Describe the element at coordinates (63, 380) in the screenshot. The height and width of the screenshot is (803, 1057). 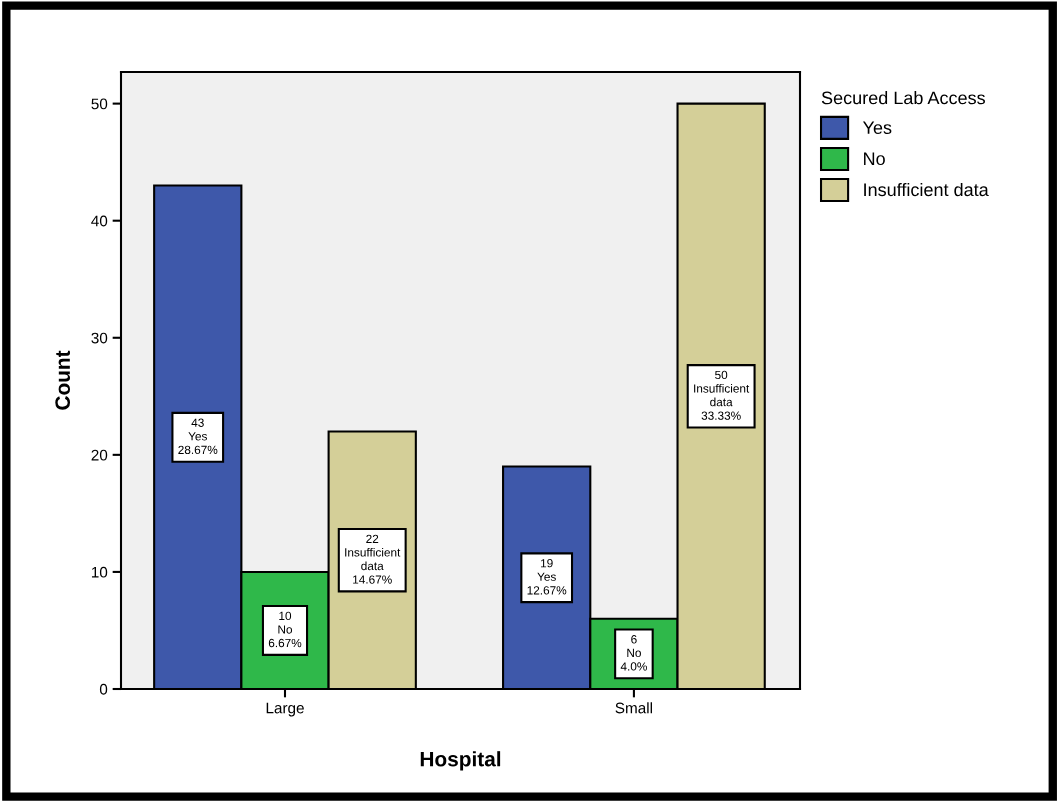
I see `y-axis-title: Count` at that location.